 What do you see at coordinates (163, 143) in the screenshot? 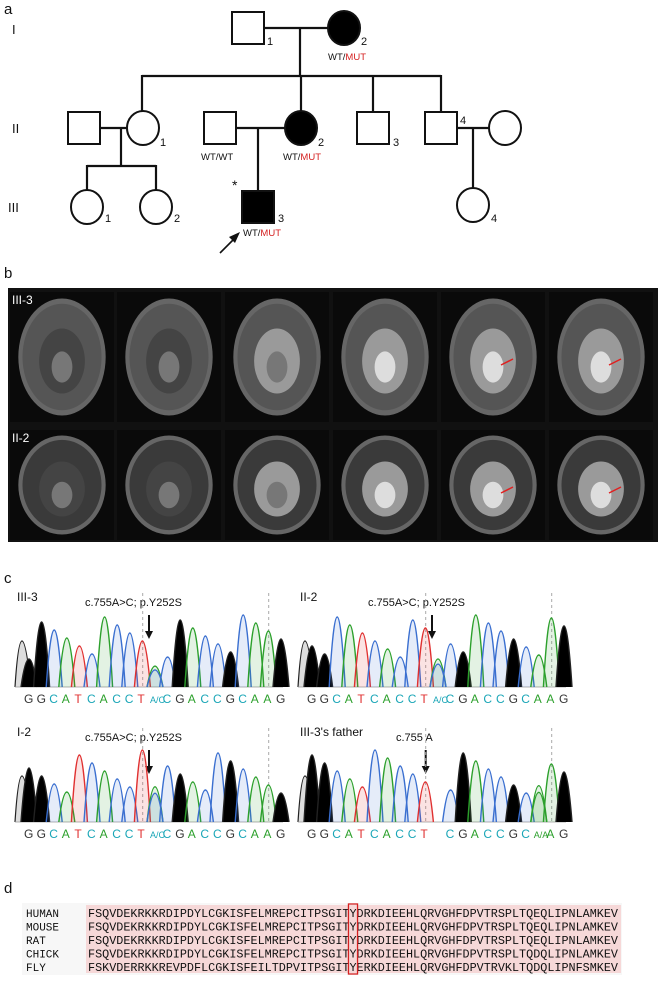
I see `individual-number: 1` at bounding box center [163, 143].